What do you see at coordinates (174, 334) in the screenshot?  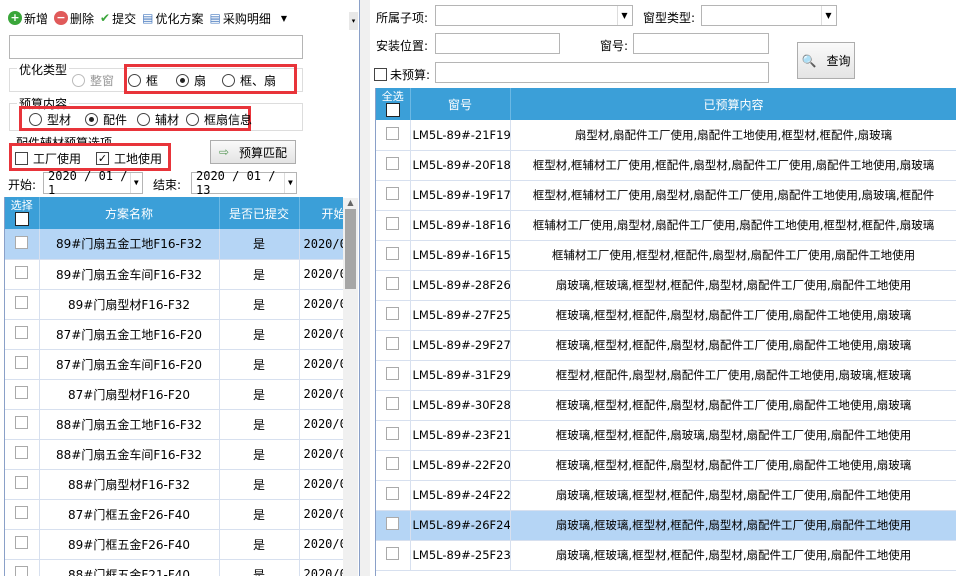 I see `table-row: 87#门扇五金工地F16-F20 是 2020/0` at bounding box center [174, 334].